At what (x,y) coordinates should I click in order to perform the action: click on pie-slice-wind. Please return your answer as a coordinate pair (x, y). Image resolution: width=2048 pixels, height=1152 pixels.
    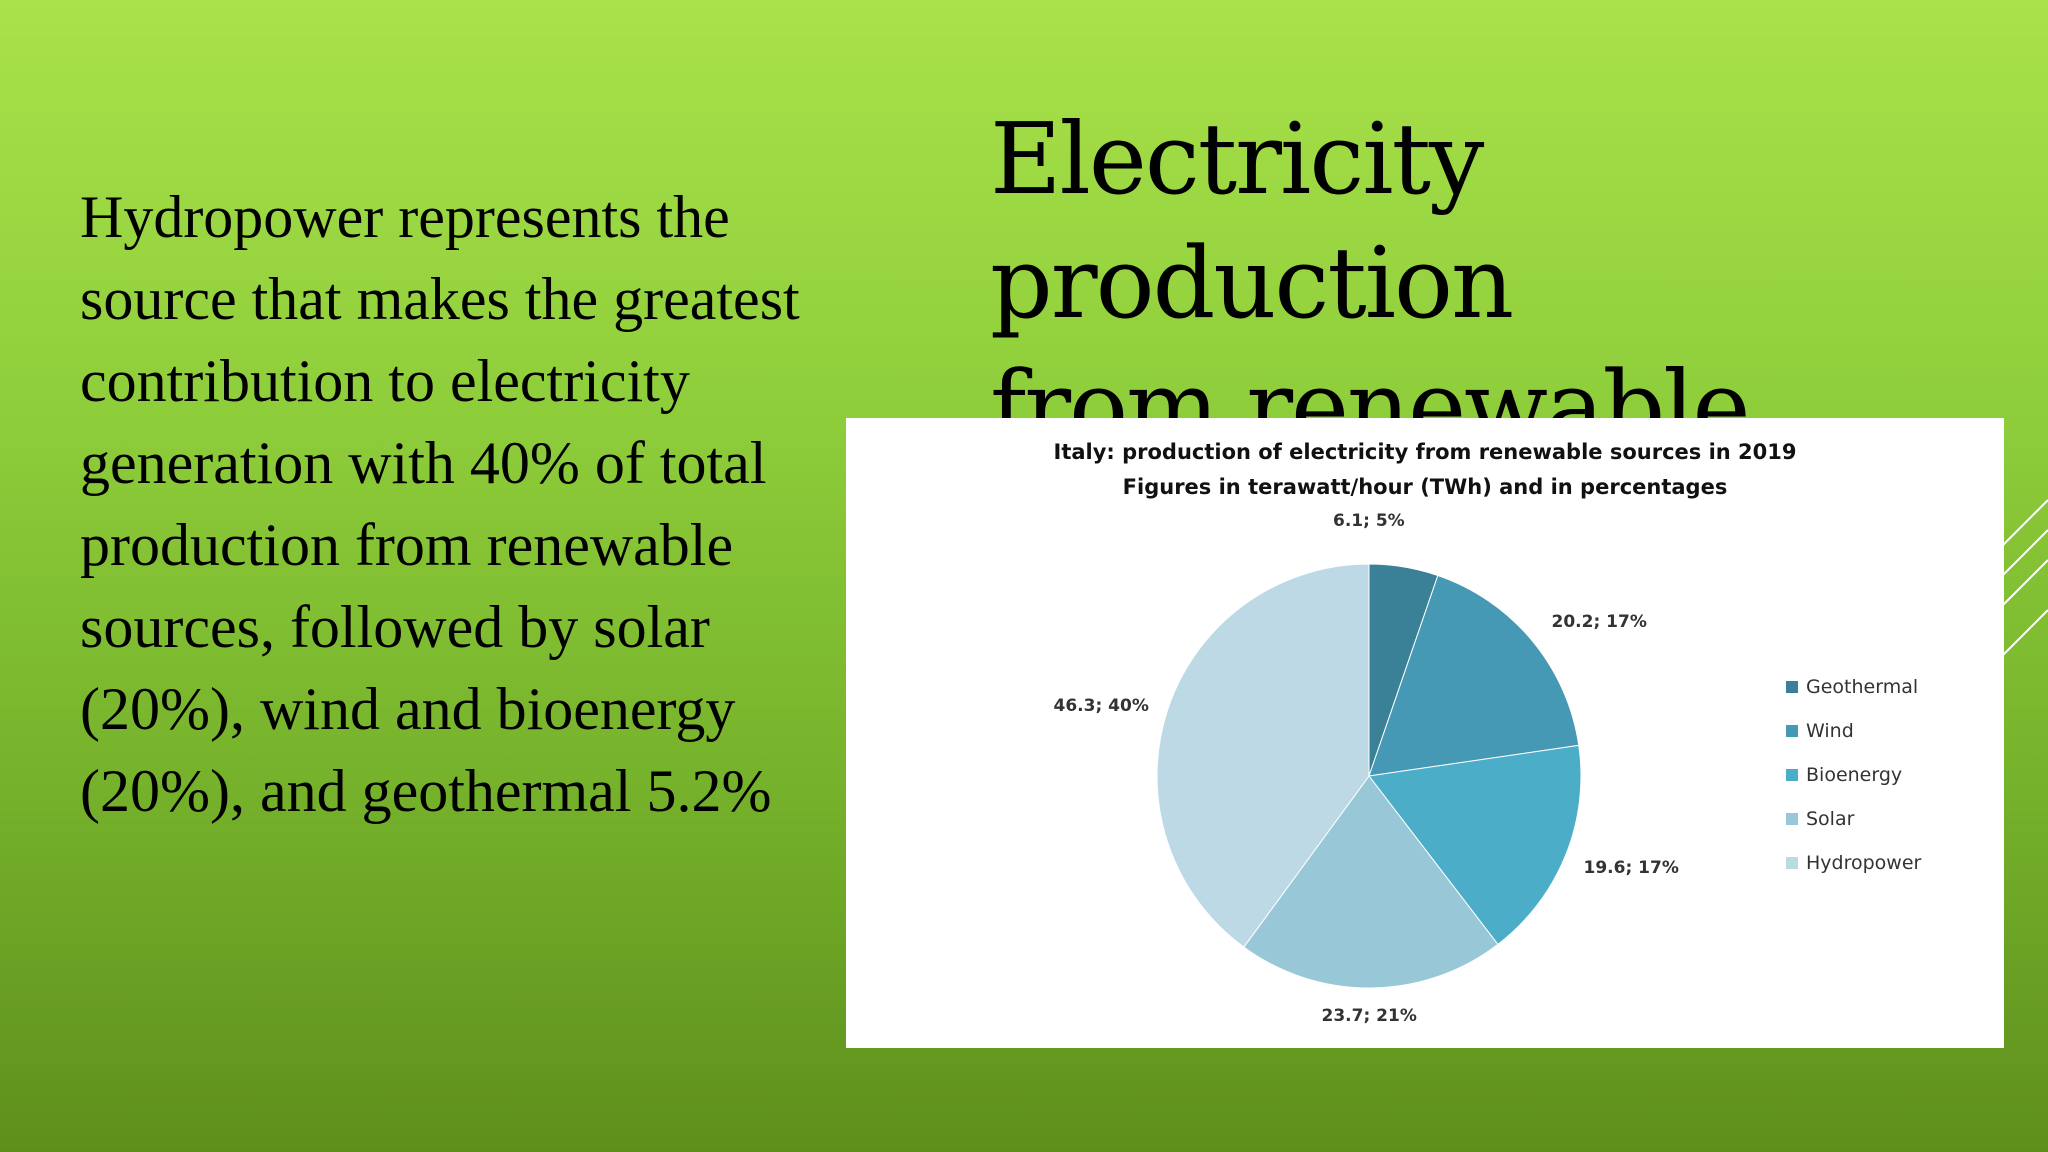
    Looking at the image, I should click on (1474, 675).